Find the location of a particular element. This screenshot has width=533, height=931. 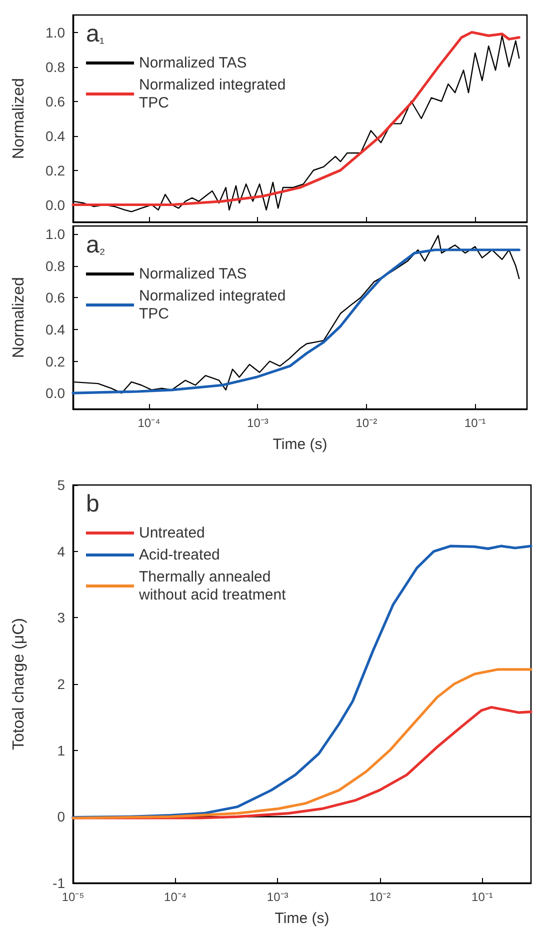

y-tick-label: 4 is located at coordinates (61, 551).